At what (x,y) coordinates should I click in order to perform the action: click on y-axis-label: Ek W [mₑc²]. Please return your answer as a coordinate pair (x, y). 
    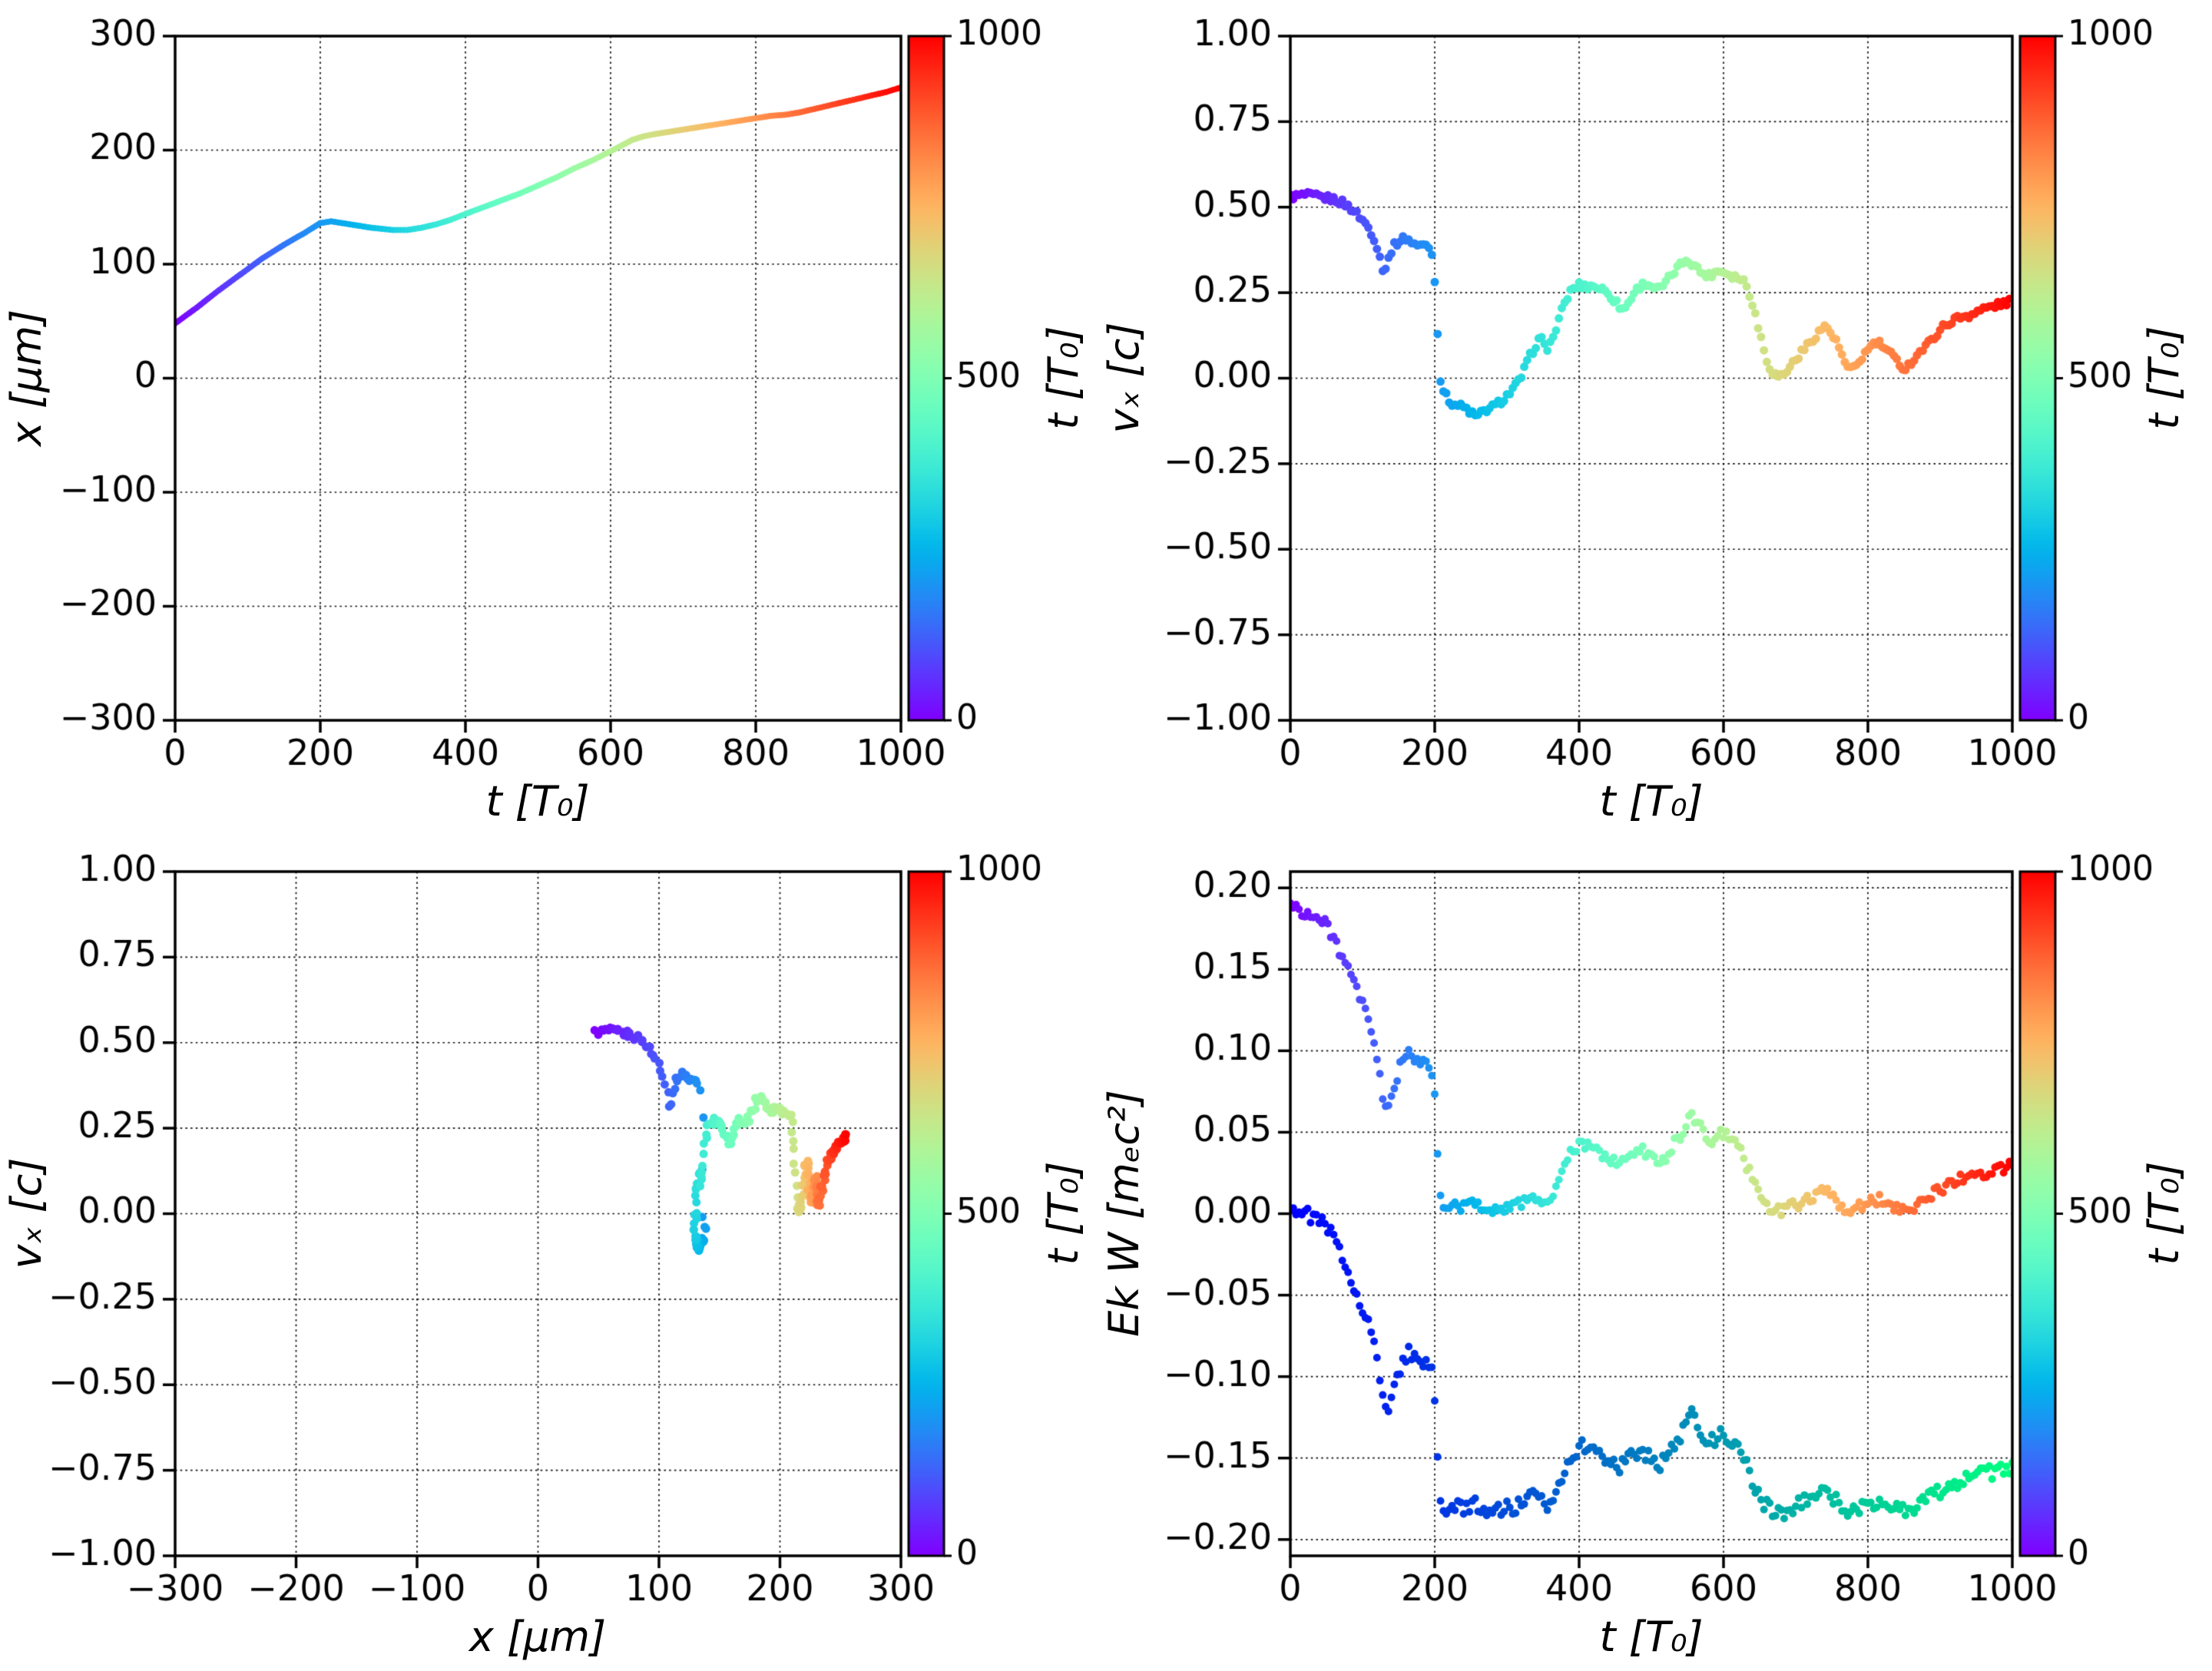
    Looking at the image, I should click on (1124, 1213).